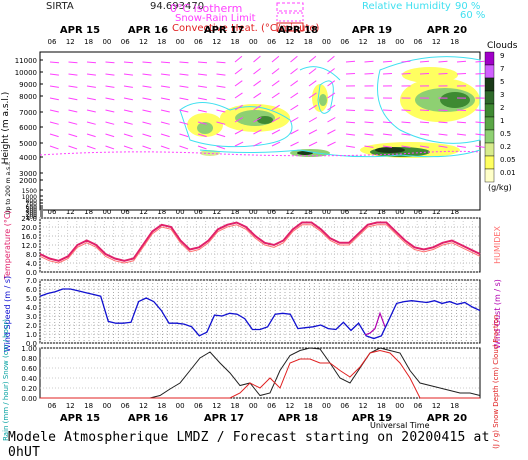 The height and width of the screenshot is (460, 528). Describe the element at coordinates (29, 246) in the screenshot. I see `temperature-y-tick: 12.0` at that location.